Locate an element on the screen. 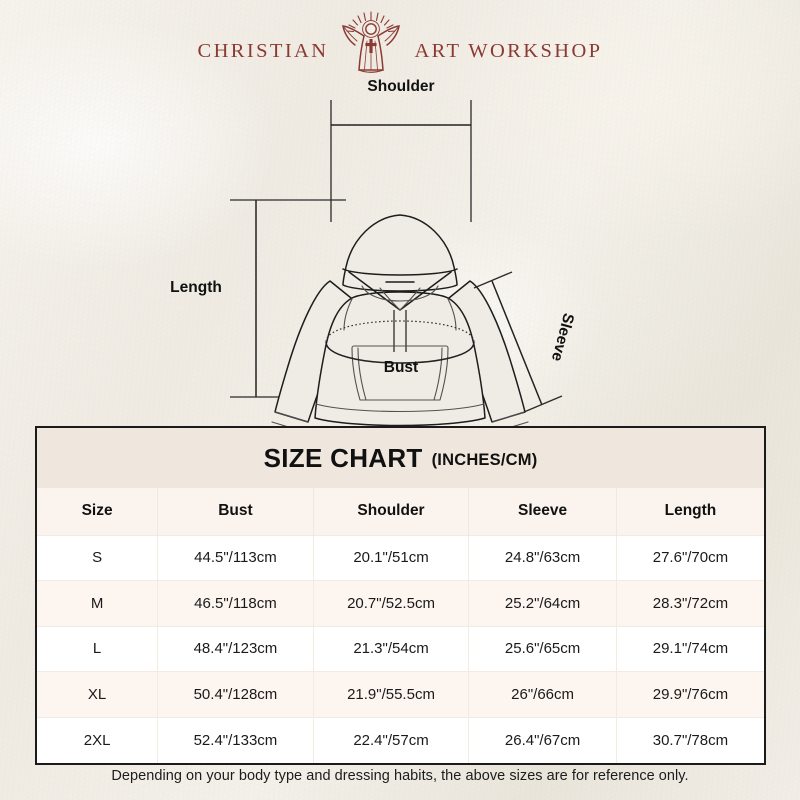  column-header-length: Length is located at coordinates (690, 511).